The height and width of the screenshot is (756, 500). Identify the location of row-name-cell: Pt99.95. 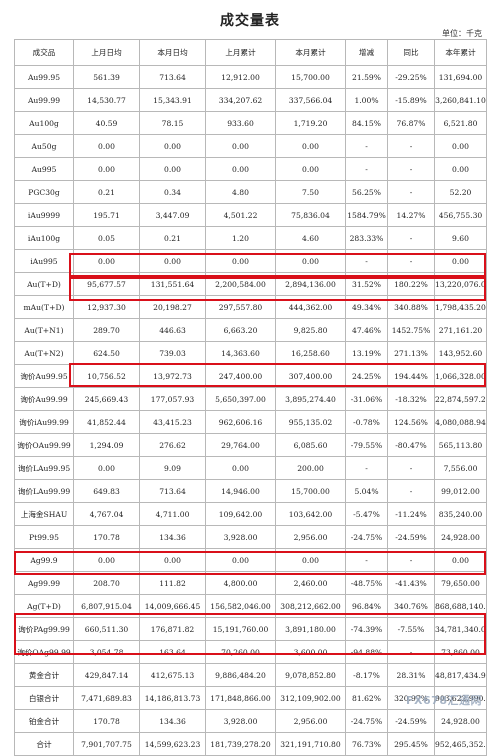
(44, 537).